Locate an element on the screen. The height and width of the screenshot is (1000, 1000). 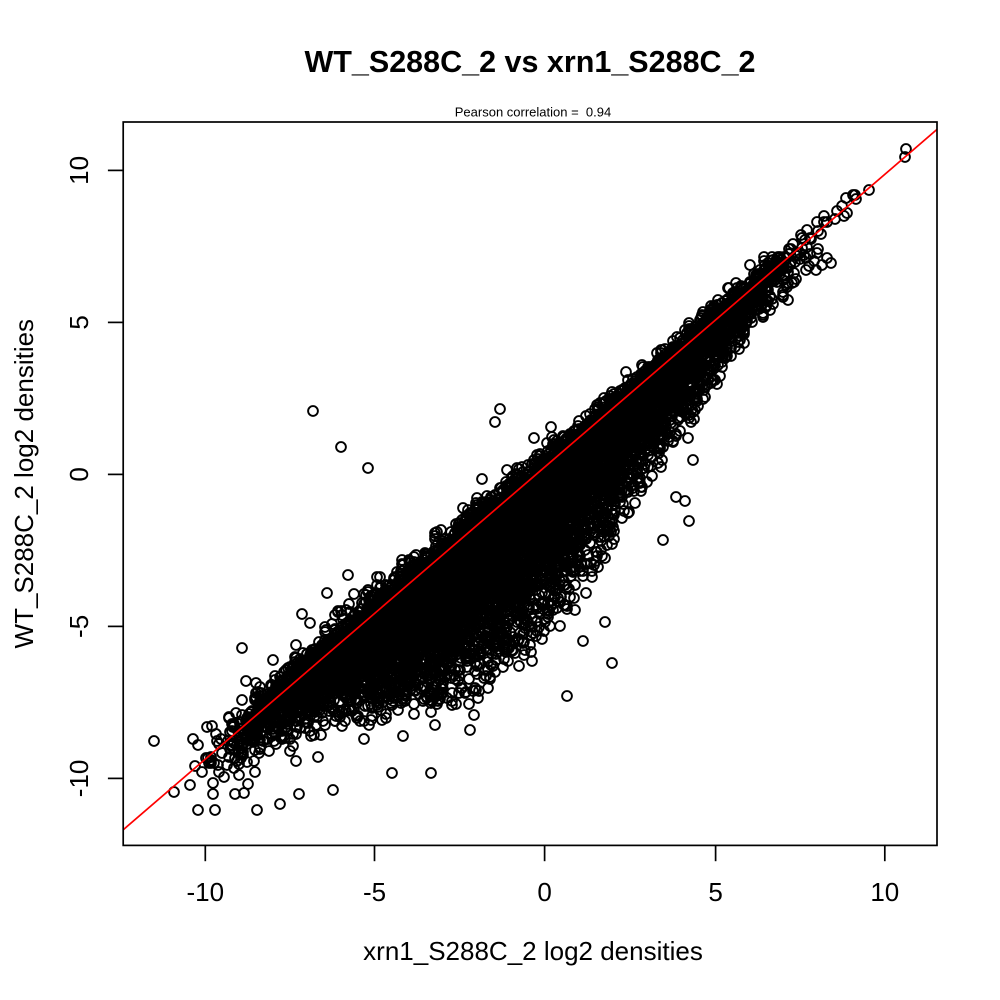
svg-text: WT_S288C_2 vs xrn1_S288C_2 is located at coordinates (529, 62).